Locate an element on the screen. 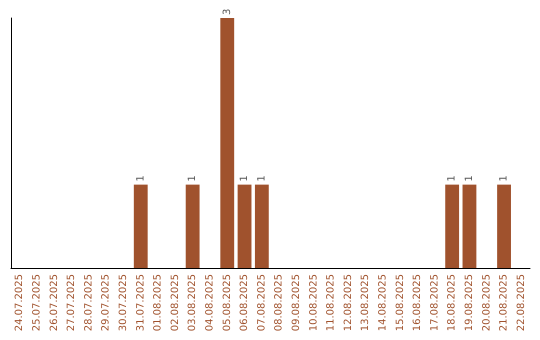  x-tick-label: 26.07.2025 is located at coordinates (54, 303).